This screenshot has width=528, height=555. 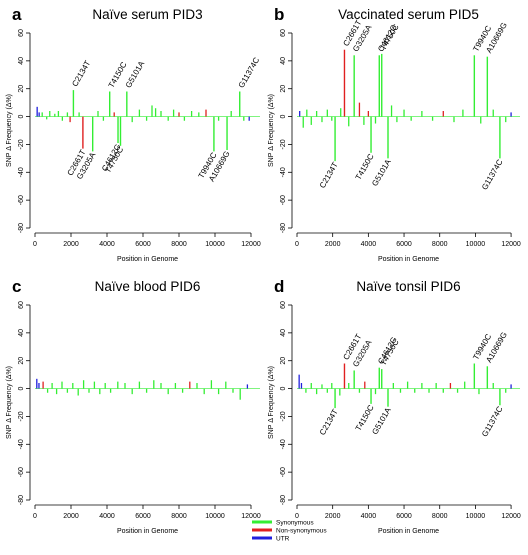 What do you see at coordinates (408, 14) in the screenshot?
I see `panel-title: Vaccinated serum PID5` at bounding box center [408, 14].